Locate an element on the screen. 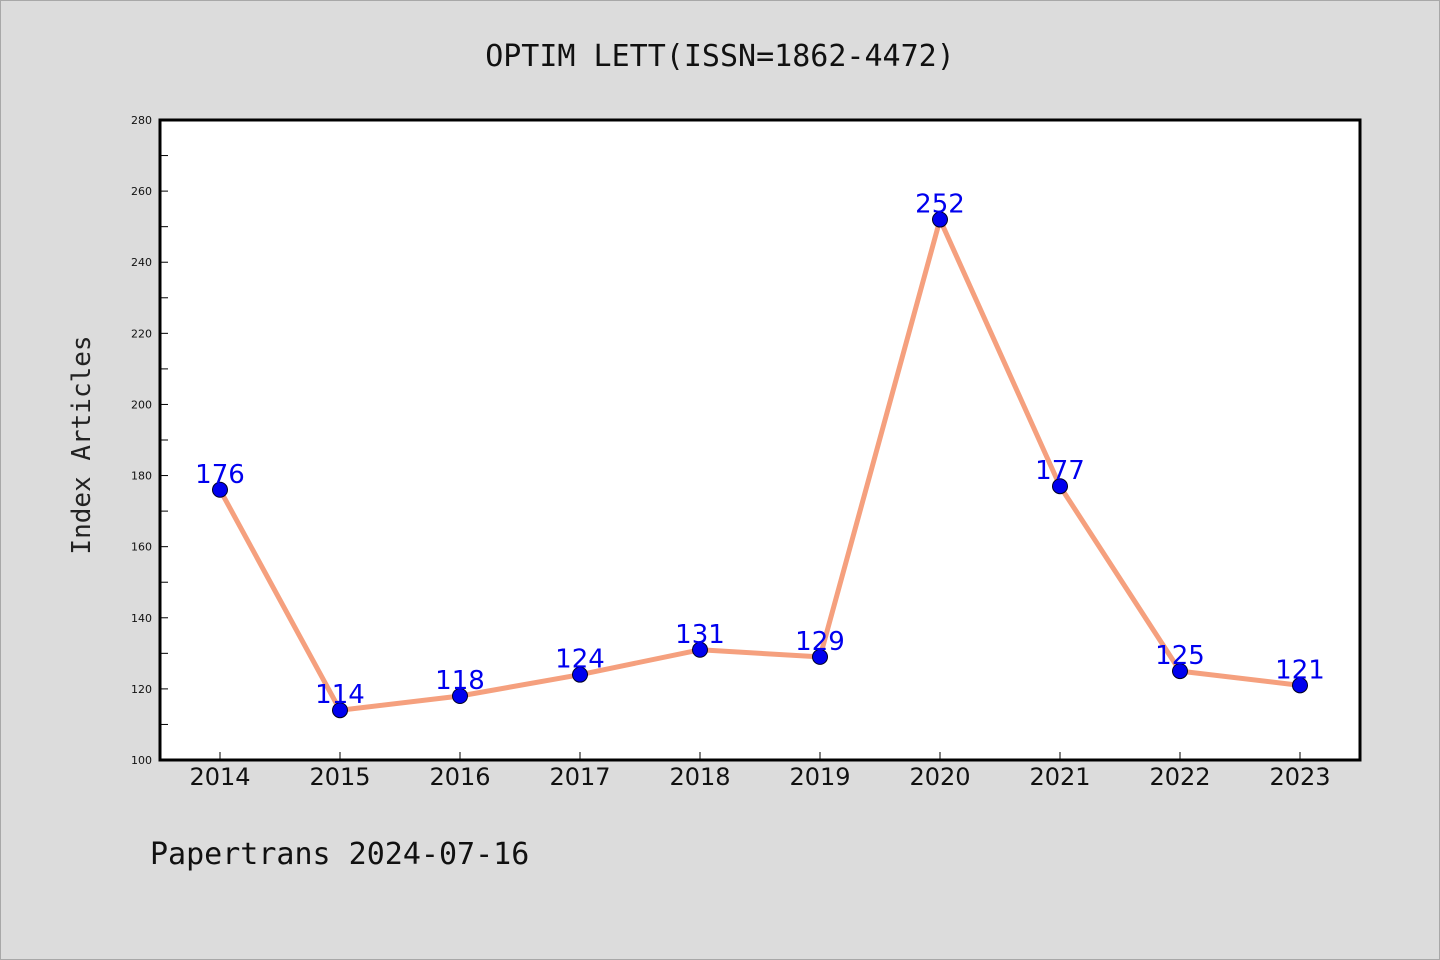  x-tick-label: 2016 is located at coordinates (459, 777).